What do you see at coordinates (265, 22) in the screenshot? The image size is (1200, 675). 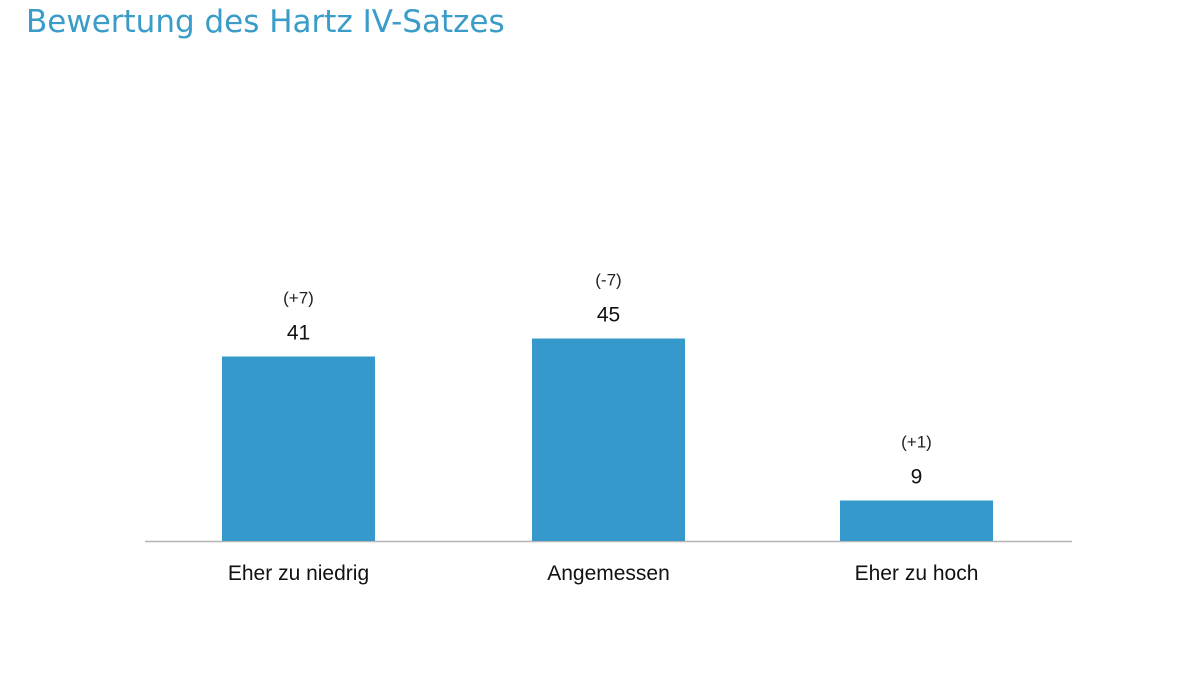 I see `chart-title: Bewertung des Hartz IV-Satzes` at bounding box center [265, 22].